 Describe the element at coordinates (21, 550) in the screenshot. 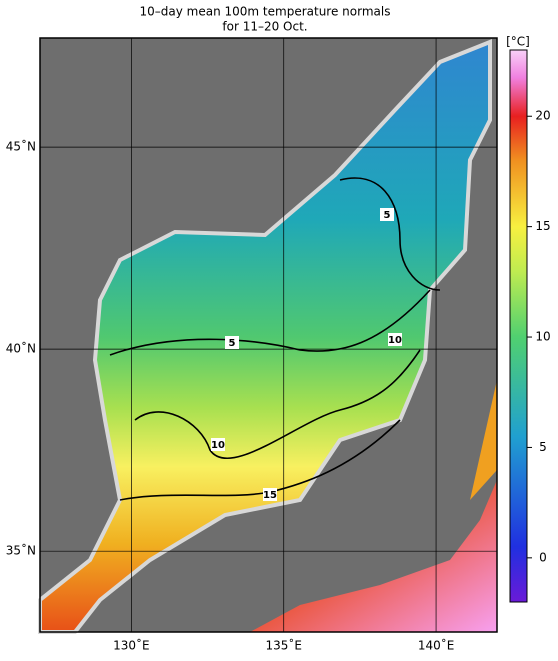

I see `y-tick-label: 35˚N` at that location.